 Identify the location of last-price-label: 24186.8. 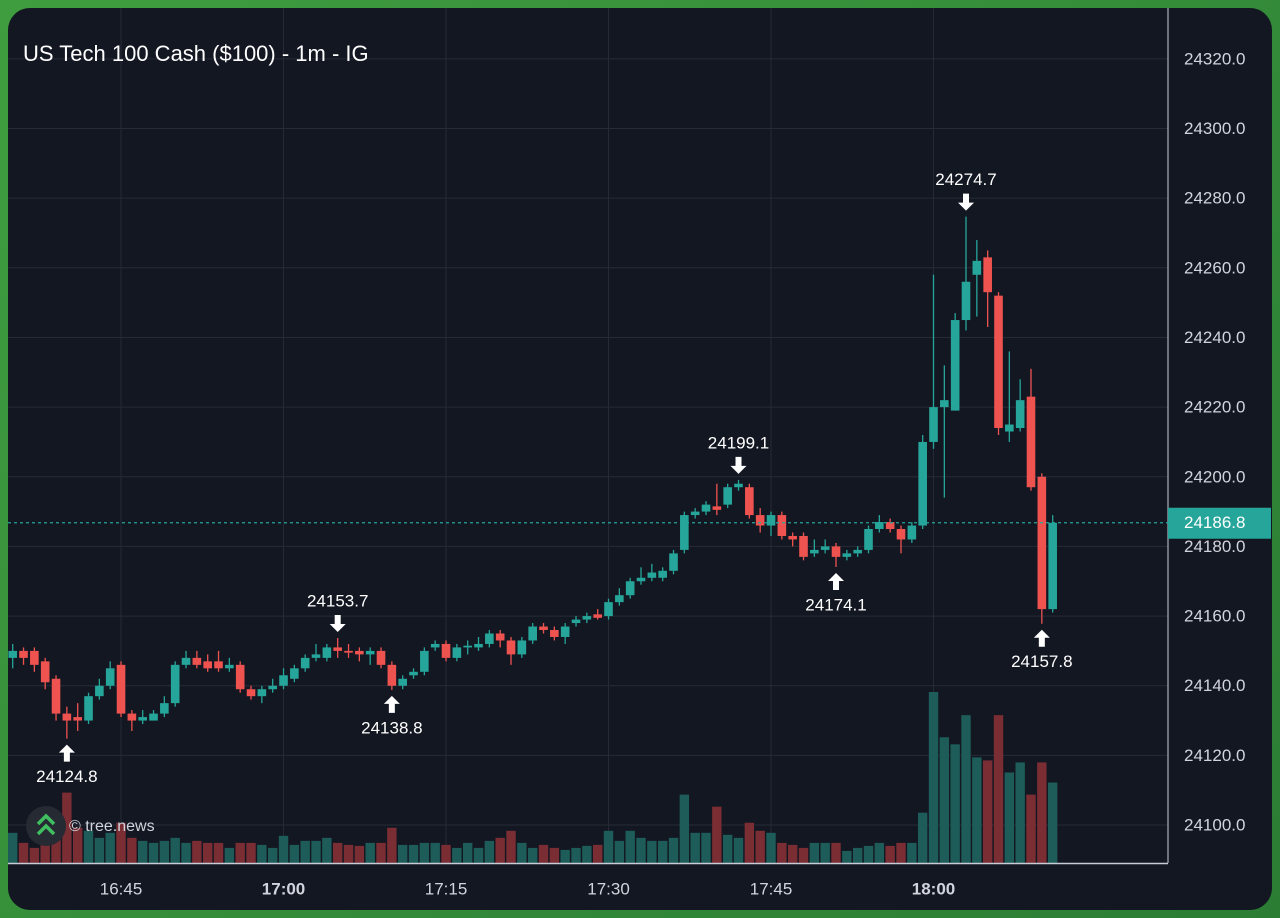
(1214, 522).